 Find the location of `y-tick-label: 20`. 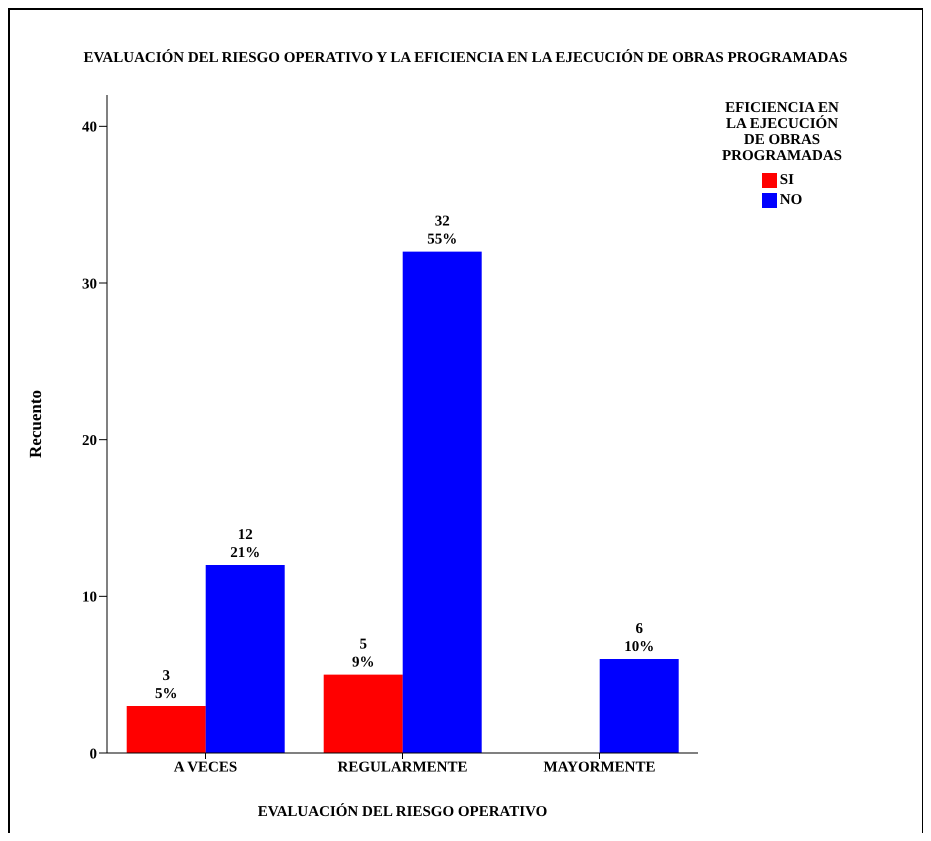

y-tick-label: 20 is located at coordinates (89, 440).